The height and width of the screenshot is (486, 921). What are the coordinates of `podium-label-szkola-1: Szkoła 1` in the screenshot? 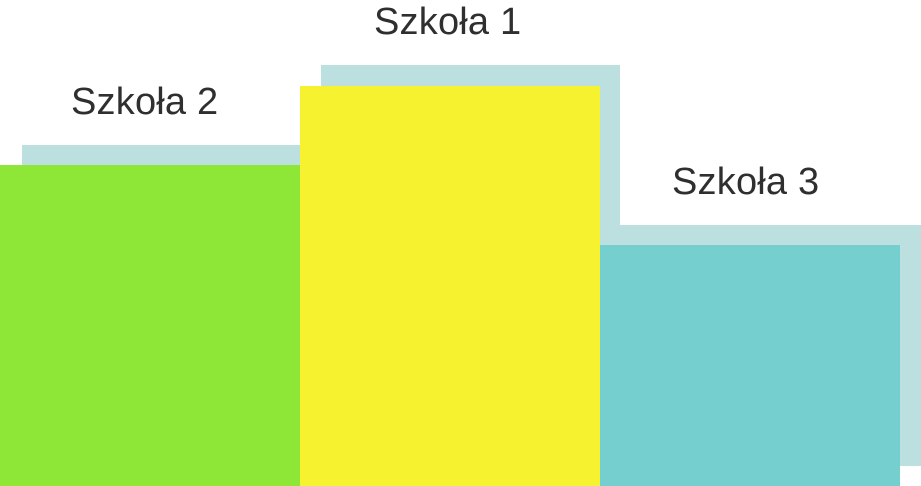 It's located at (448, 22).